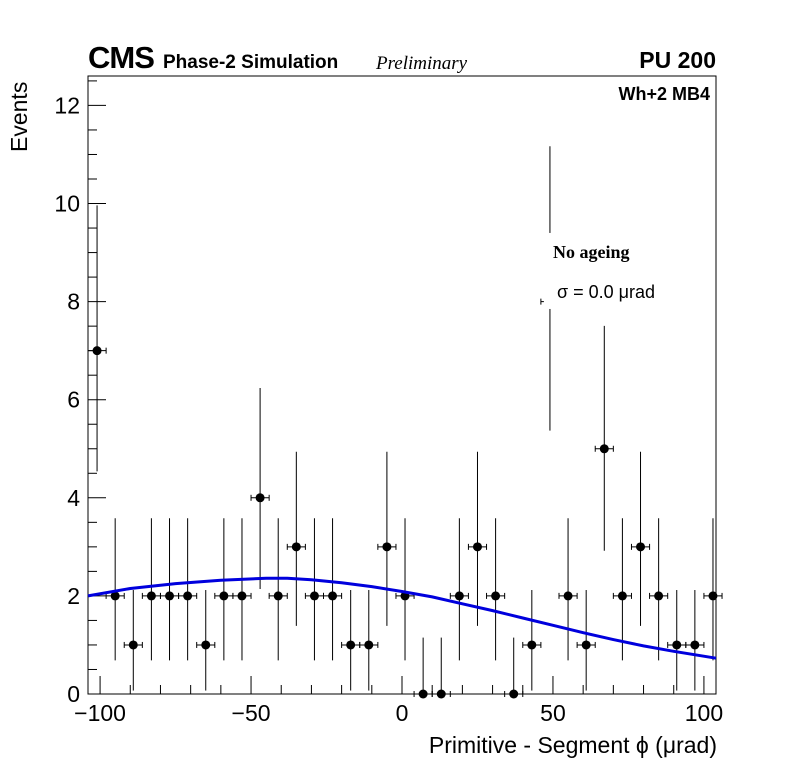 The width and height of the screenshot is (796, 777). I want to click on experiment-label: CMS, so click(121, 57).